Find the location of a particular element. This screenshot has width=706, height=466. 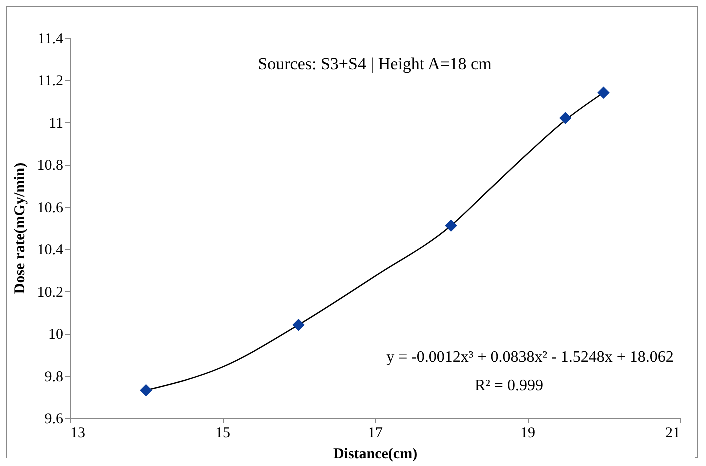

y-tick-label: 11.4 is located at coordinates (51, 40).